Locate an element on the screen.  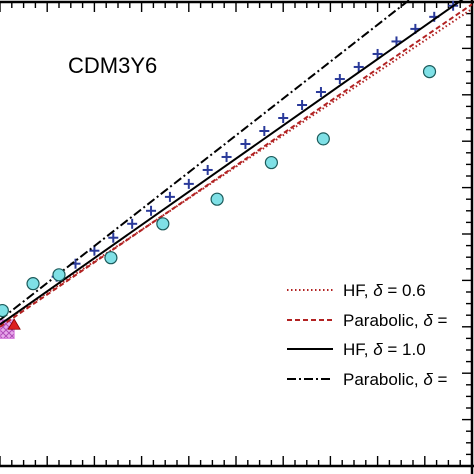
legend-item: HF, δ = 0.6 is located at coordinates (356, 290).